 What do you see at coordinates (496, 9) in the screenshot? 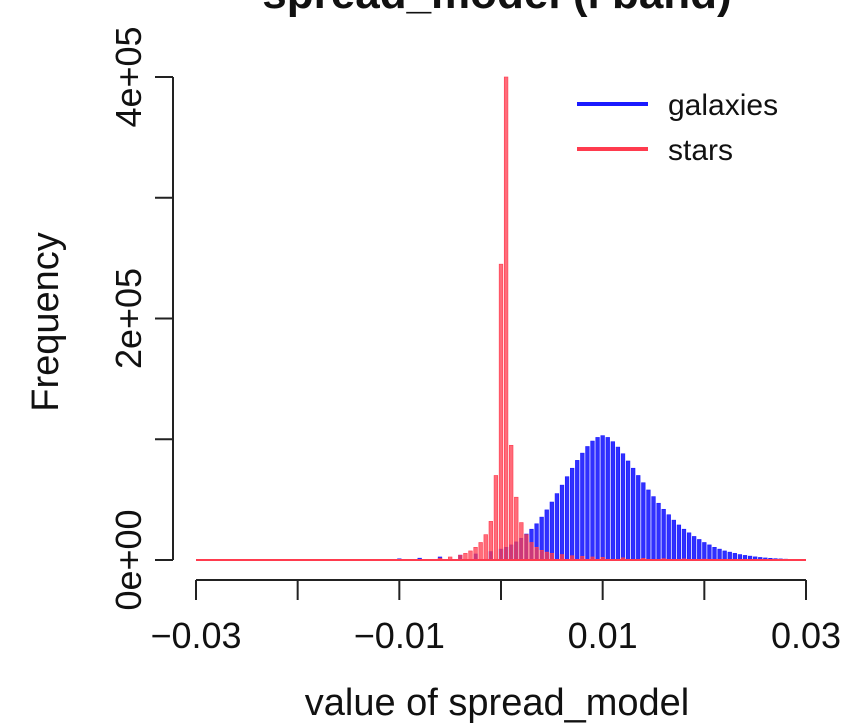
I see `chart-title: spread_model (i band)` at bounding box center [496, 9].